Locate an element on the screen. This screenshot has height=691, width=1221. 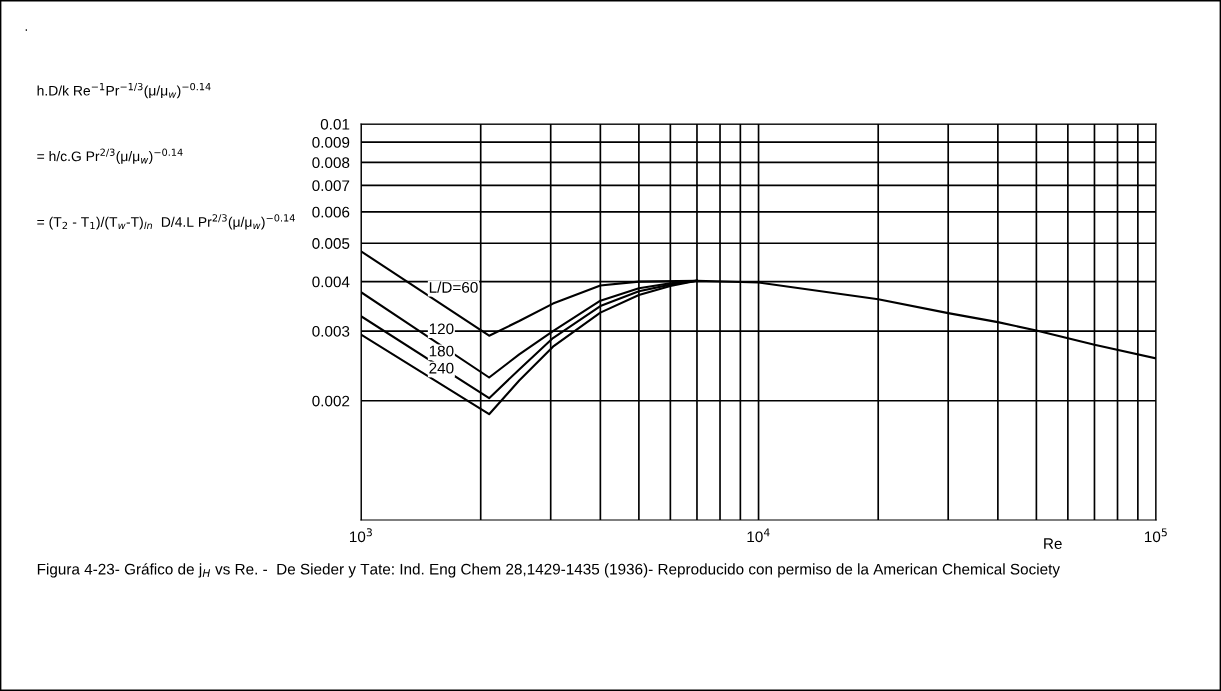
x-tick-label: 10$^{5}$ is located at coordinates (1155, 535).